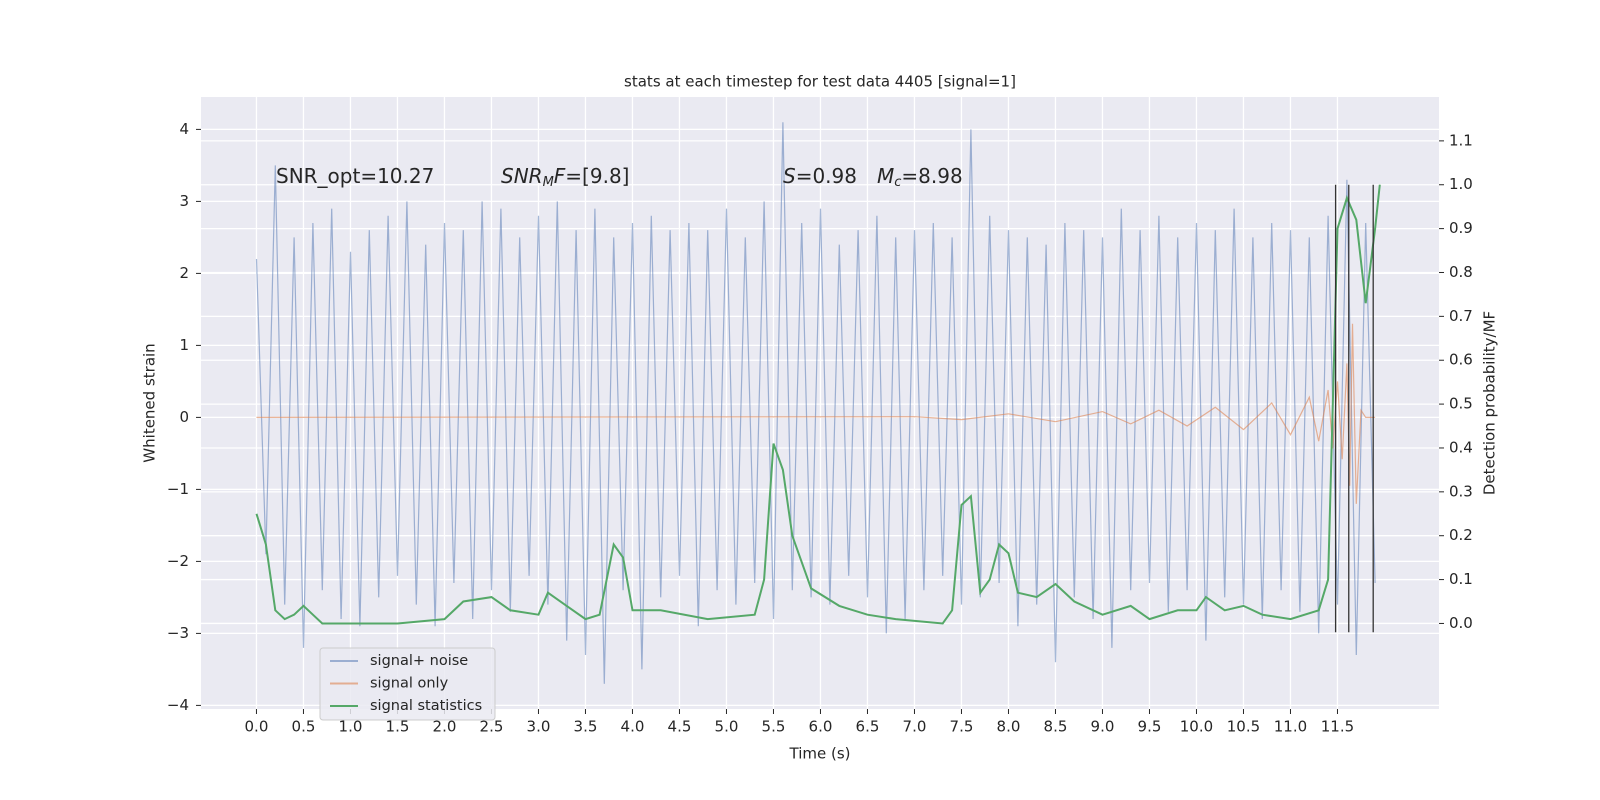 Image resolution: width=1600 pixels, height=800 pixels. What do you see at coordinates (1103, 727) in the screenshot?
I see `x-tick-label: 9.0` at bounding box center [1103, 727].